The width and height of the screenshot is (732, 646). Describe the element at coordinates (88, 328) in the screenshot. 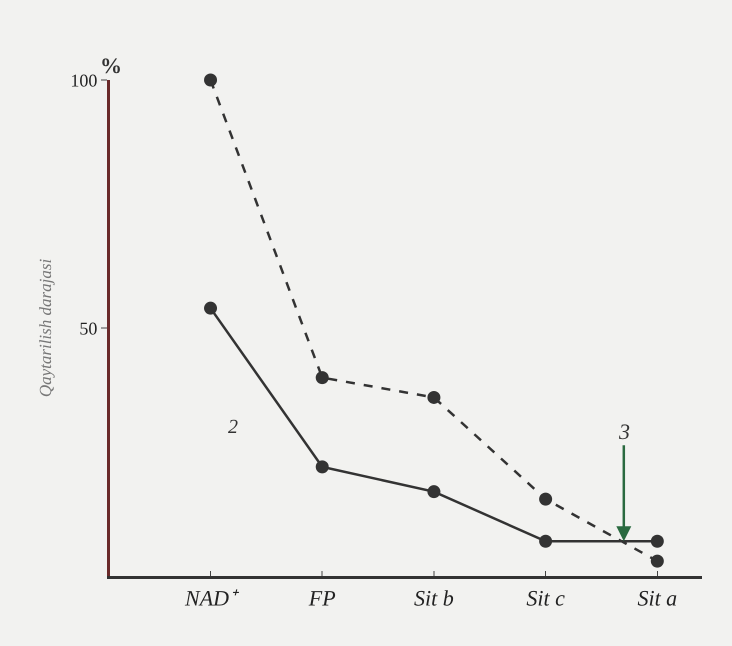

I see `y-tick-label: 50` at that location.